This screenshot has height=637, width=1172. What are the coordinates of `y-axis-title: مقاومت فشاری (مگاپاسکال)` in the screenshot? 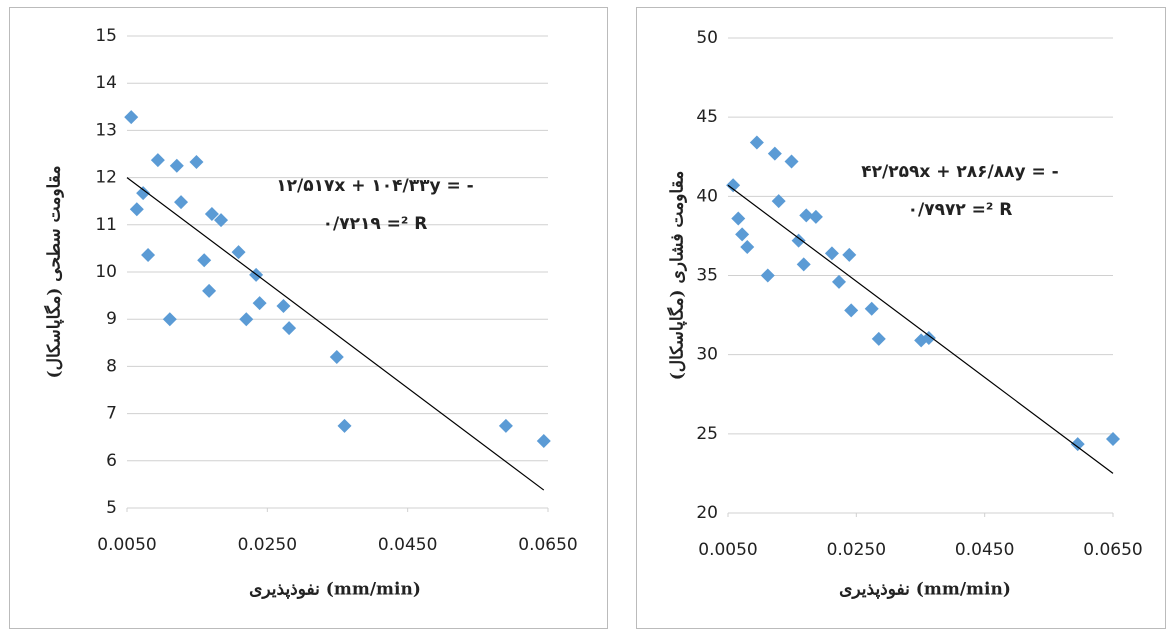 It's located at (677, 276).